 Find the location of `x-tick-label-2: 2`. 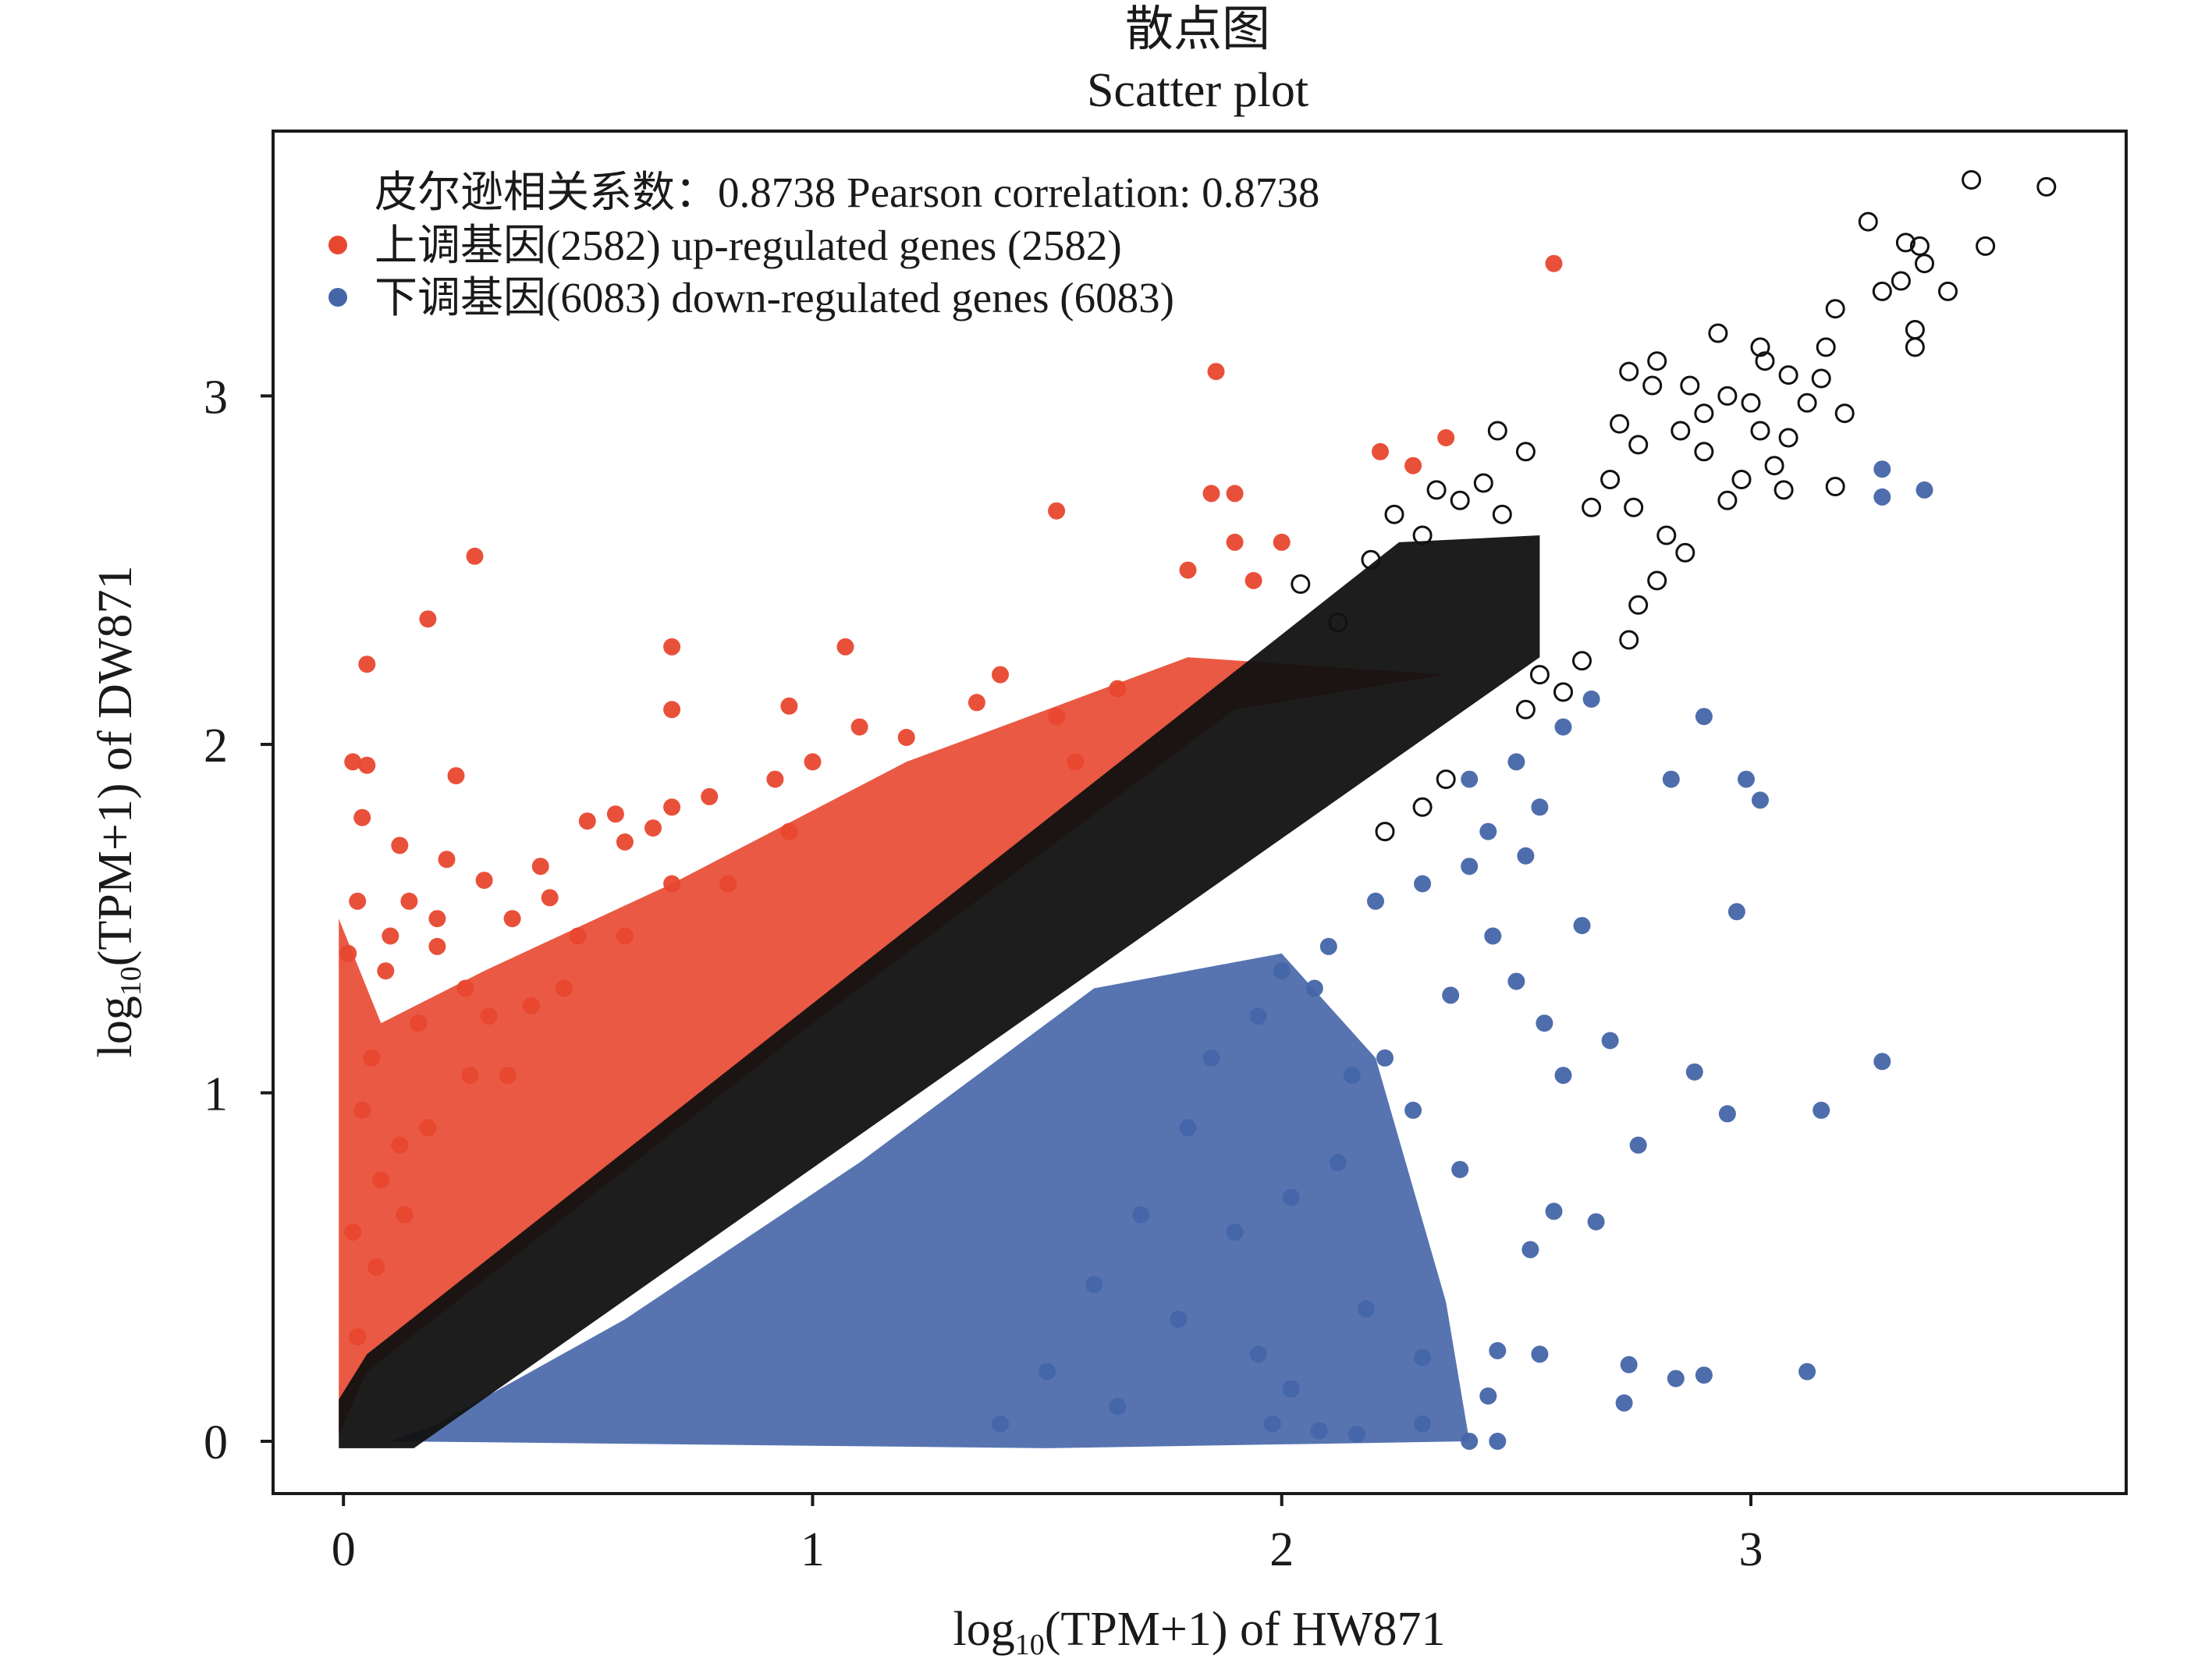

x-tick-label-2: 2 is located at coordinates (1281, 1549).